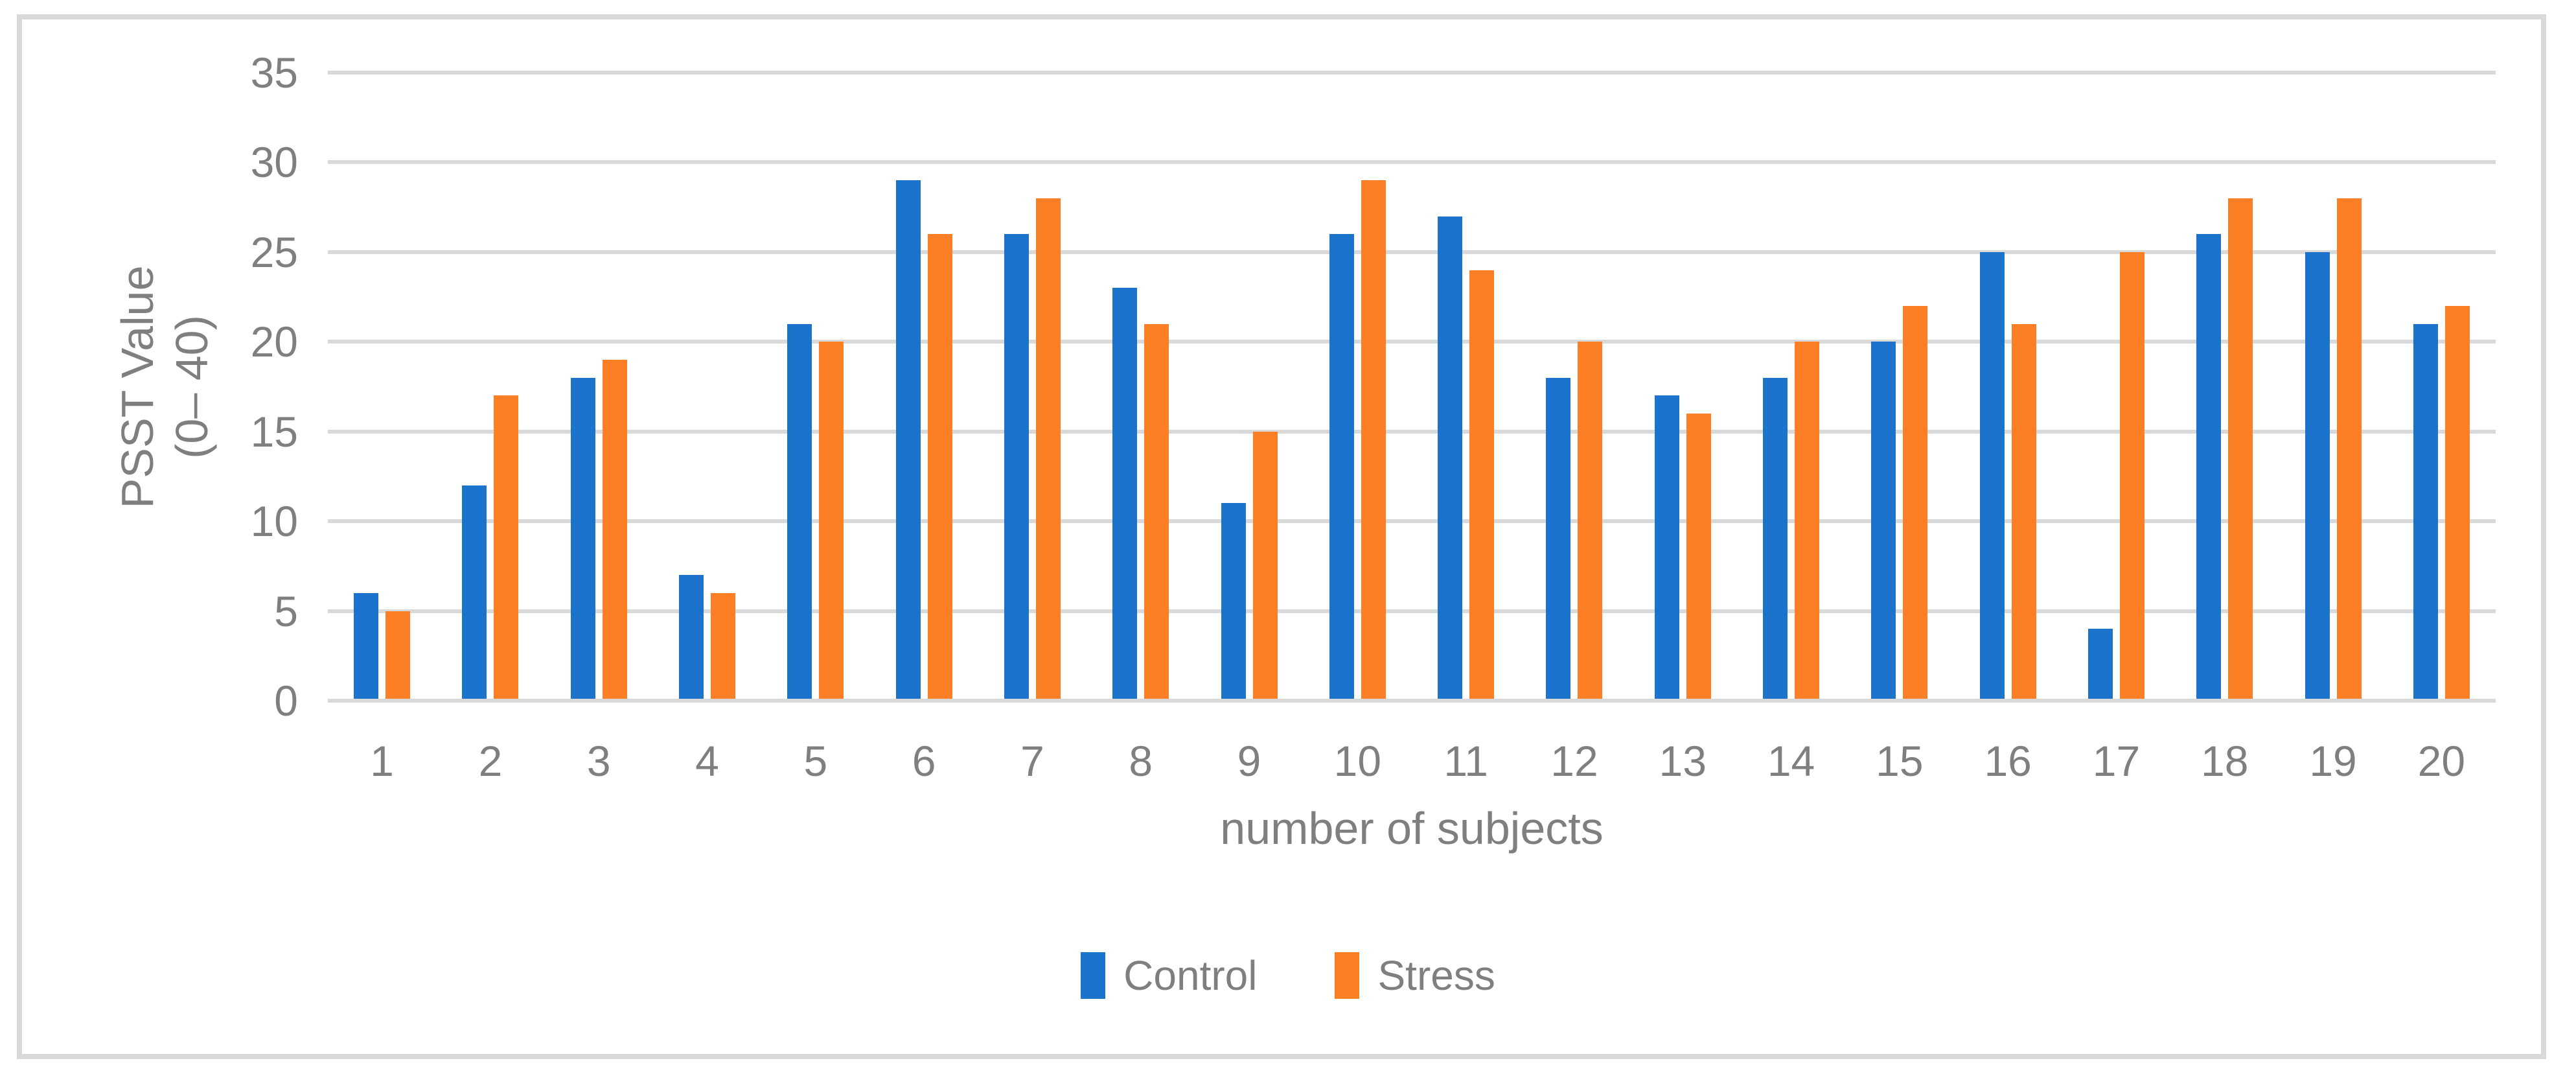 The height and width of the screenshot is (1087, 2576). Describe the element at coordinates (1900, 761) in the screenshot. I see `x-tick-label-15: 15` at that location.